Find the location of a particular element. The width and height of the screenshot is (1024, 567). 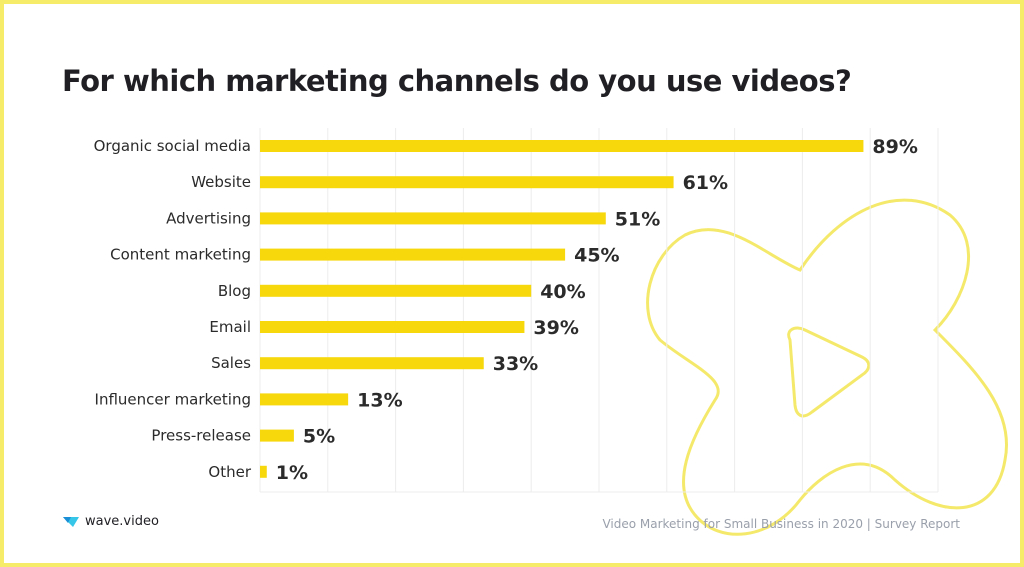

value-label: 33% is located at coordinates (515, 364).